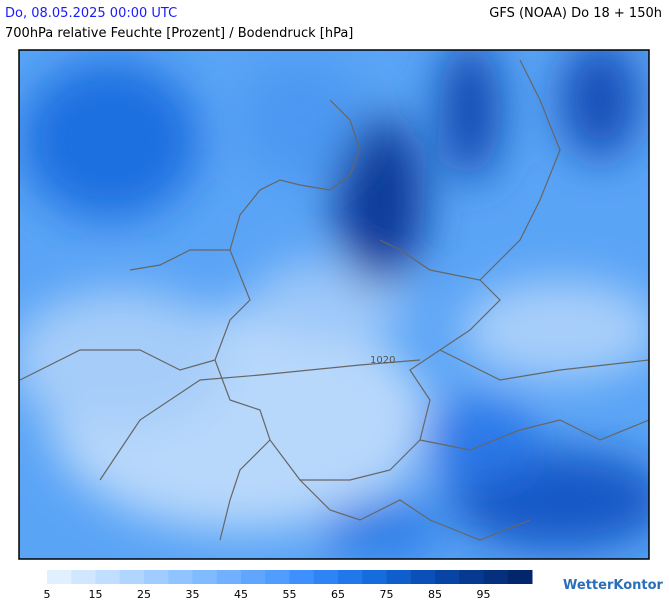 This screenshot has height=600, width=669. I want to click on title: Do, 08.05.2025 00:00 UTC, so click(91, 13).